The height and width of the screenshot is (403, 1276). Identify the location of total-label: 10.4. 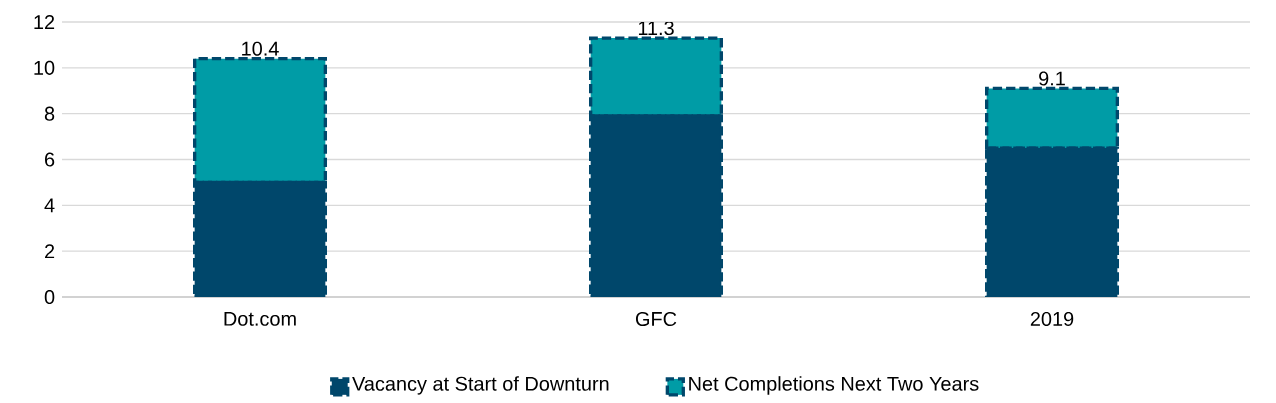
(260, 48).